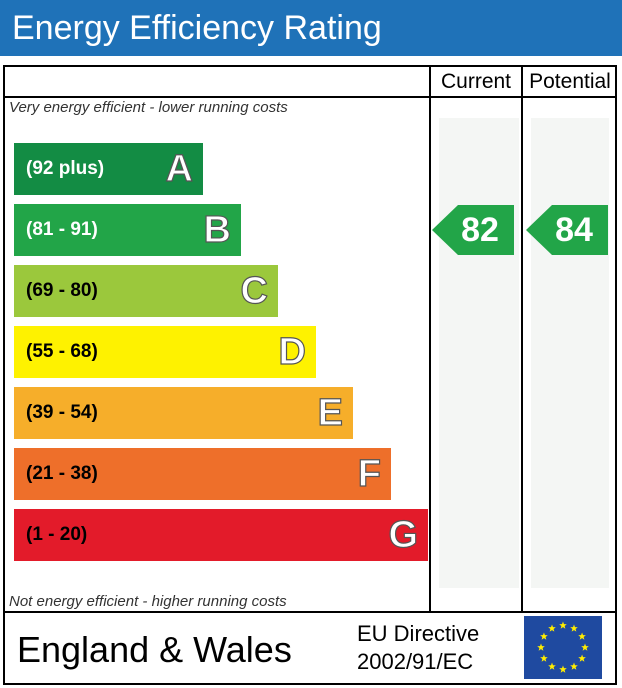 The image size is (622, 688). I want to click on column-header-current: Current, so click(476, 81).